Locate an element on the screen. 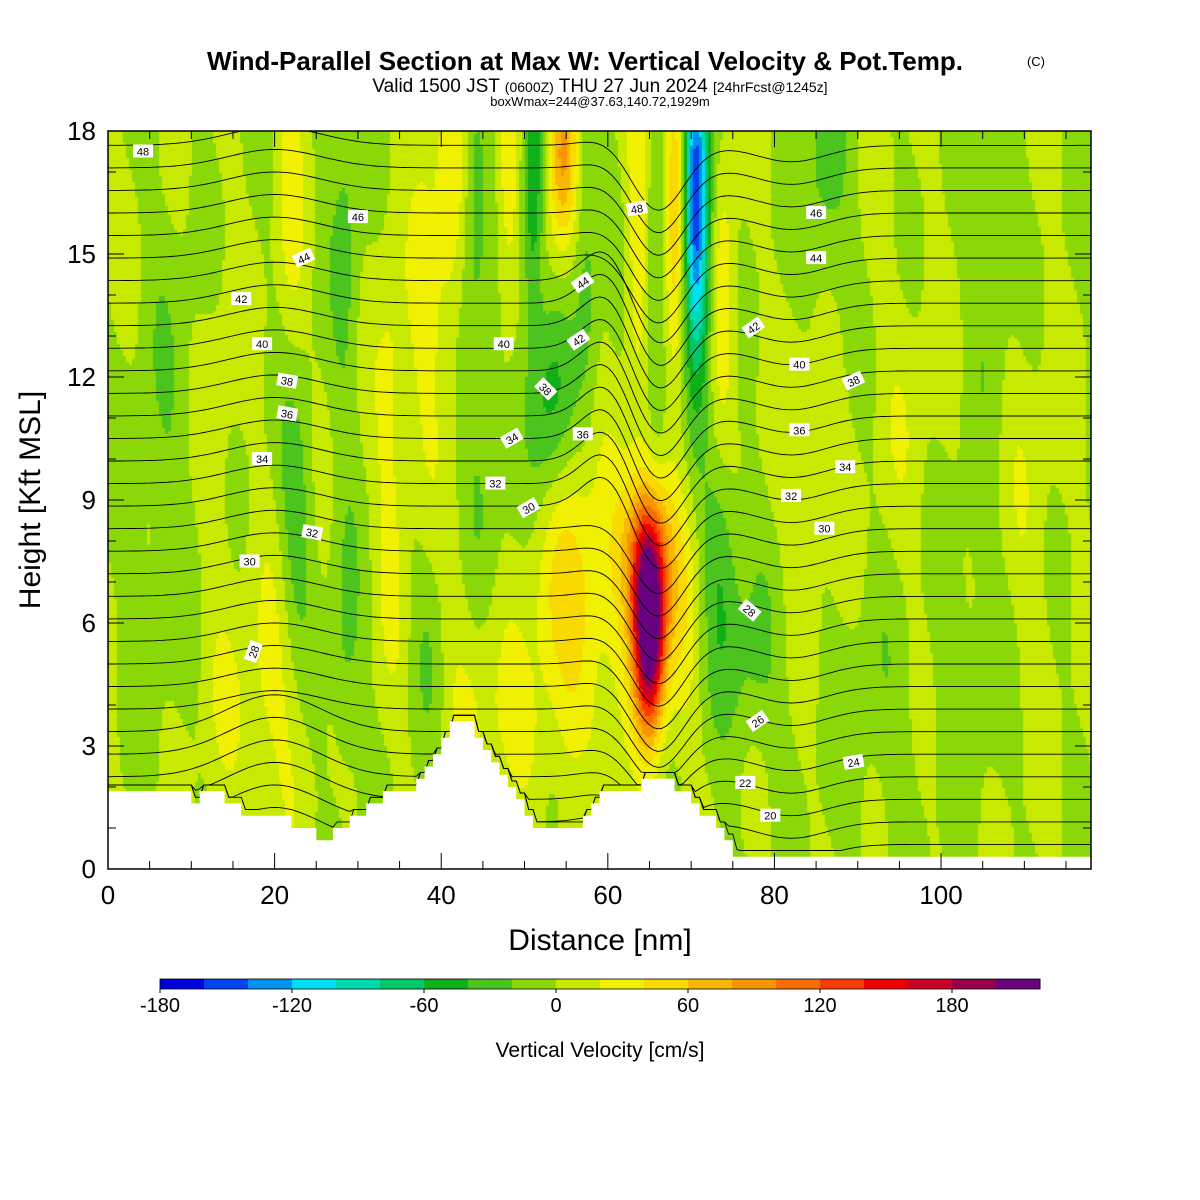 The width and height of the screenshot is (1200, 1200). theta-label: 36 is located at coordinates (287, 413).